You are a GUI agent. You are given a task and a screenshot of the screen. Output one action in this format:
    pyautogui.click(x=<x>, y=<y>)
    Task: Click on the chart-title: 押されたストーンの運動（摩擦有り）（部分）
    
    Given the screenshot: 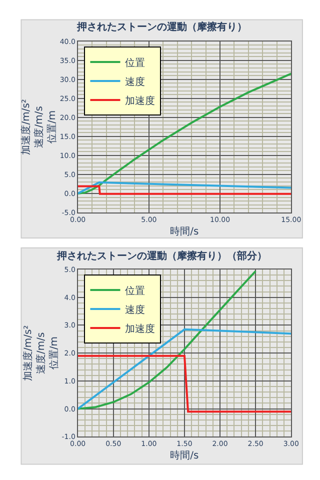 What is the action you would take?
    pyautogui.click(x=161, y=256)
    